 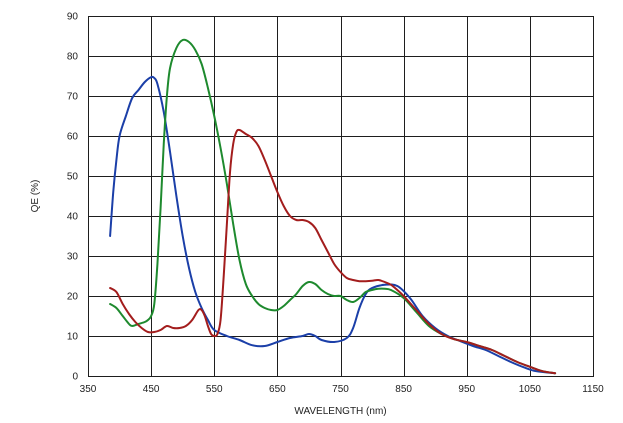 I want to click on x-tick-label: 650, so click(x=277, y=389).